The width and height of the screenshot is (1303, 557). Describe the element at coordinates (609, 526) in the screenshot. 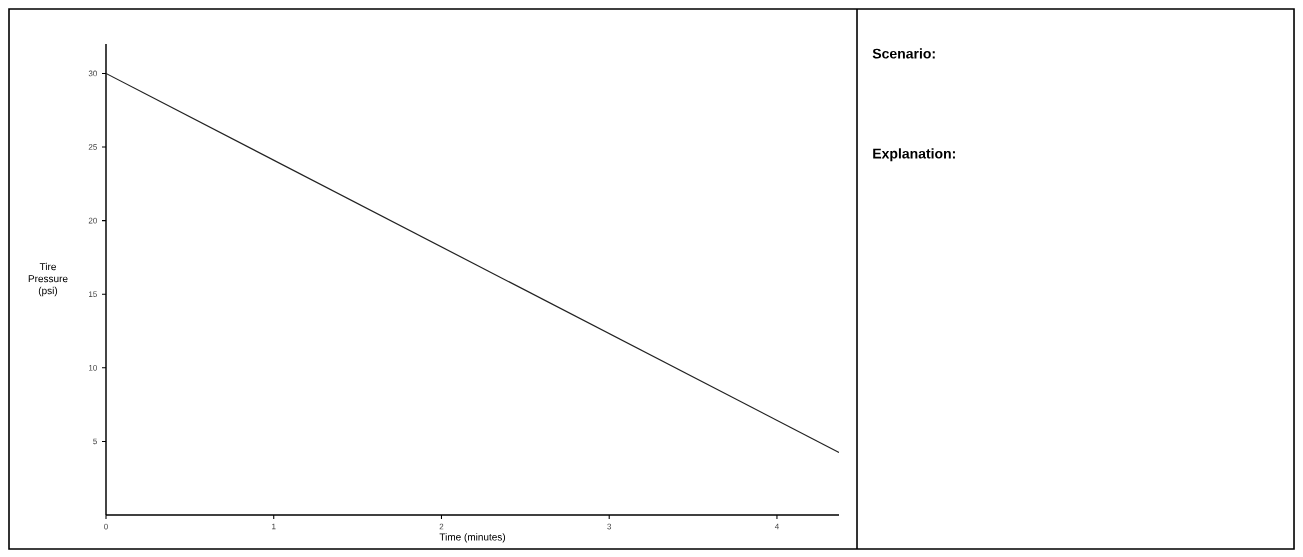

I see `x-tick-label: 3` at that location.